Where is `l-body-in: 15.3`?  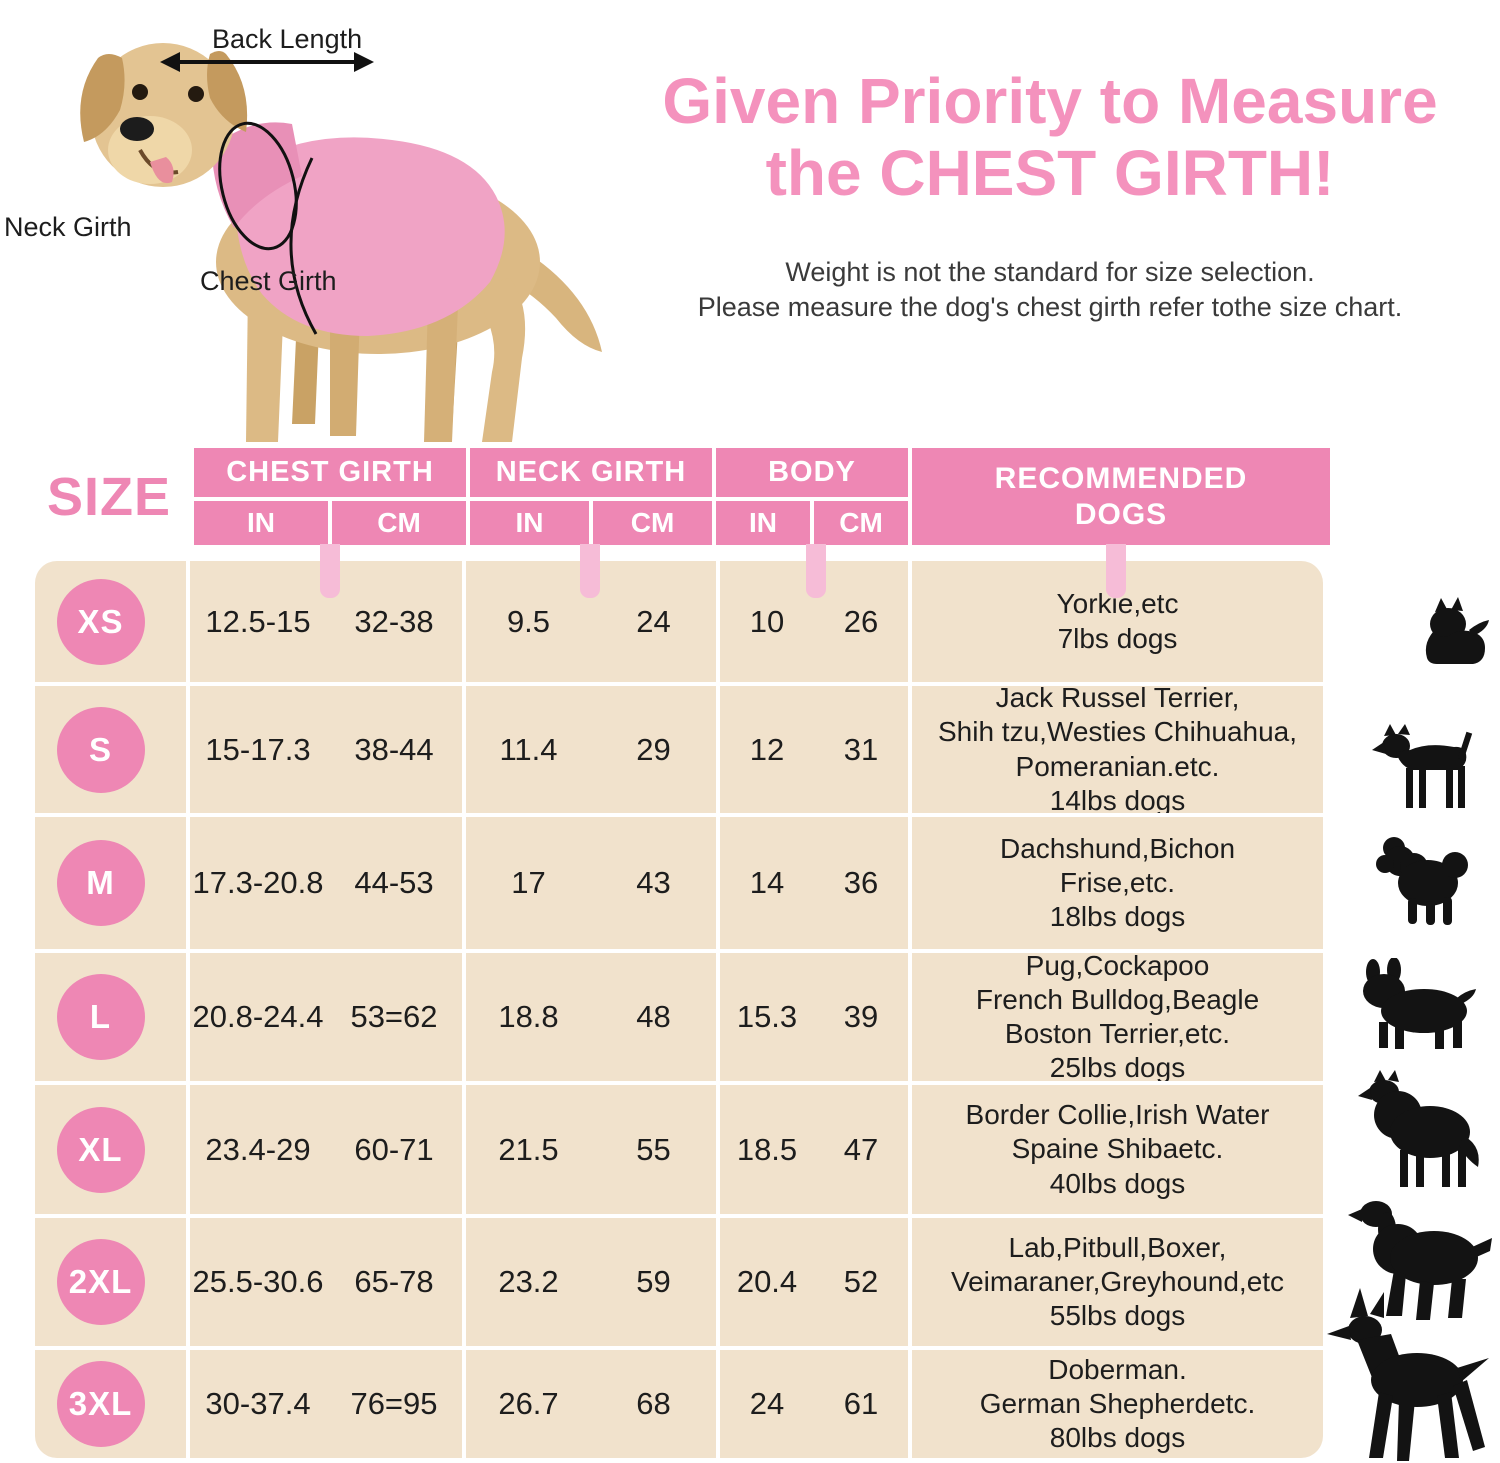
l-body-in: 15.3 is located at coordinates (767, 1016).